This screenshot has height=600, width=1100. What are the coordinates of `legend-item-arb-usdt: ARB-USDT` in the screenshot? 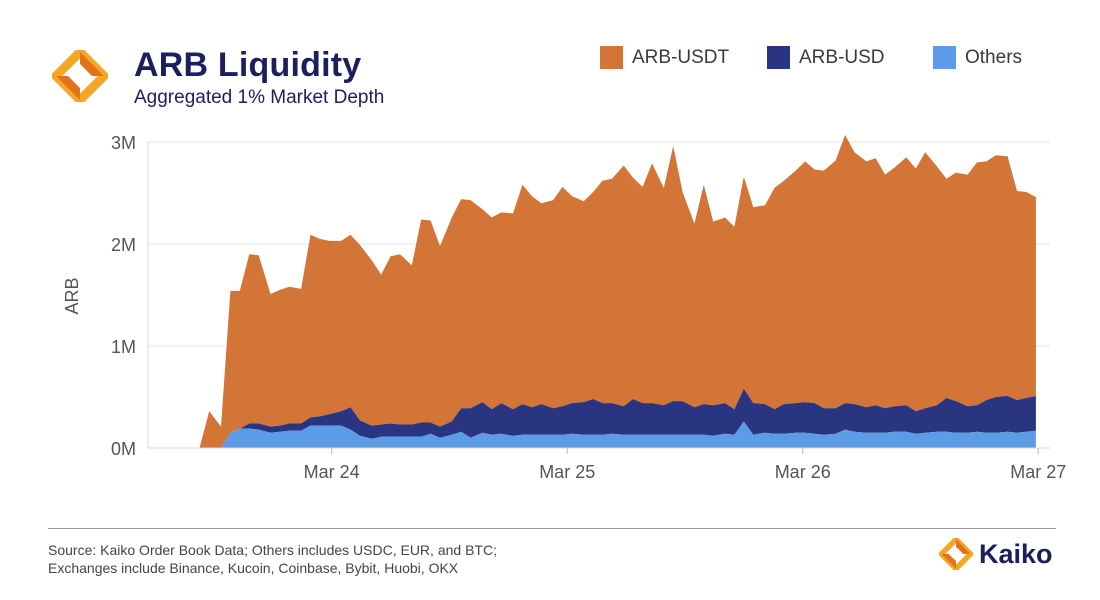 It's located at (664, 57).